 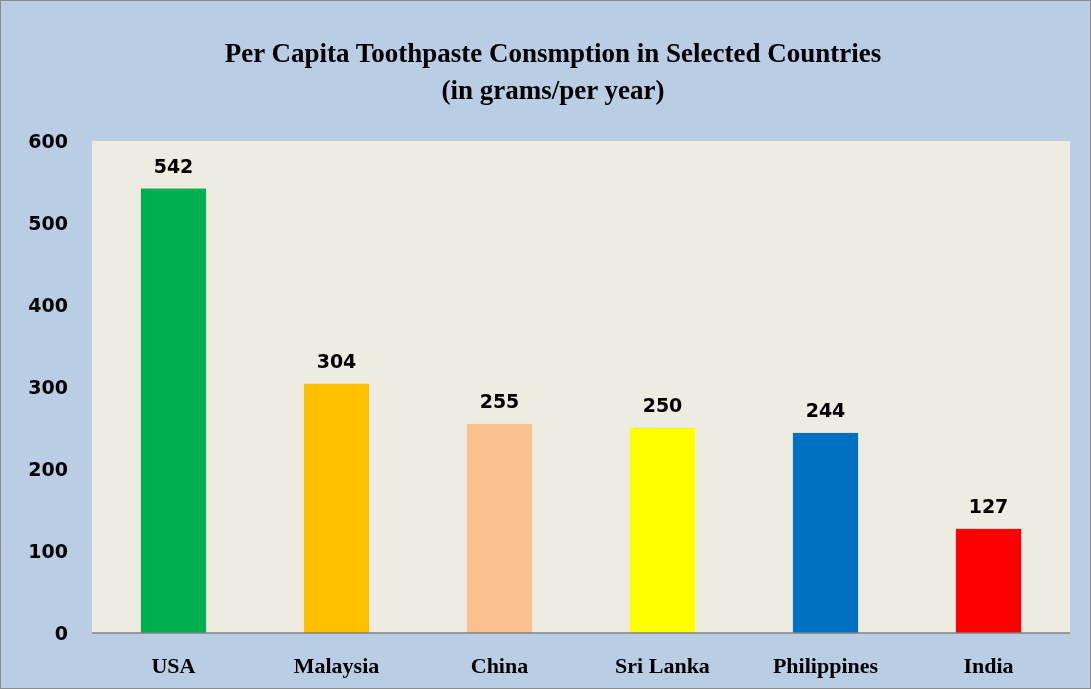 I want to click on y-tick-label: 100, so click(x=48, y=551).